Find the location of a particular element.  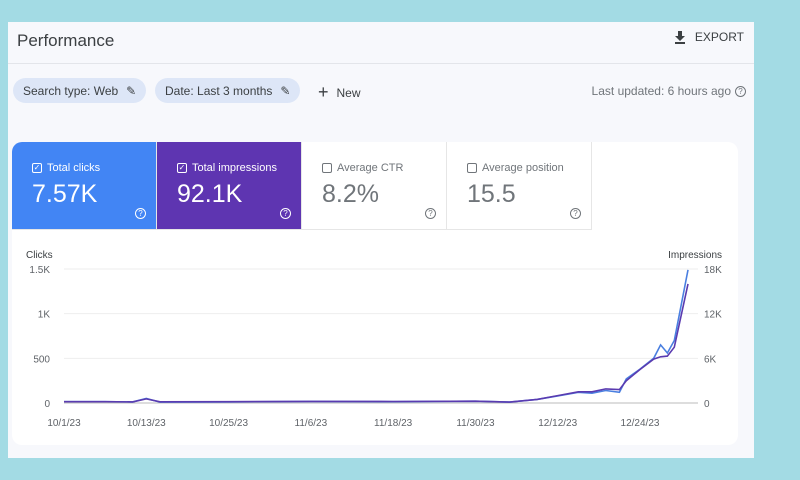

metric-label: Total impressions is located at coordinates (234, 168).